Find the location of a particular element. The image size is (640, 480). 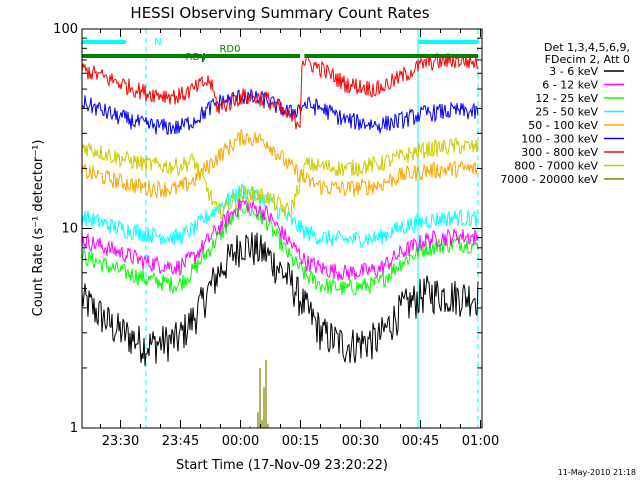

x-tick-label: 00:15 is located at coordinates (300, 441).